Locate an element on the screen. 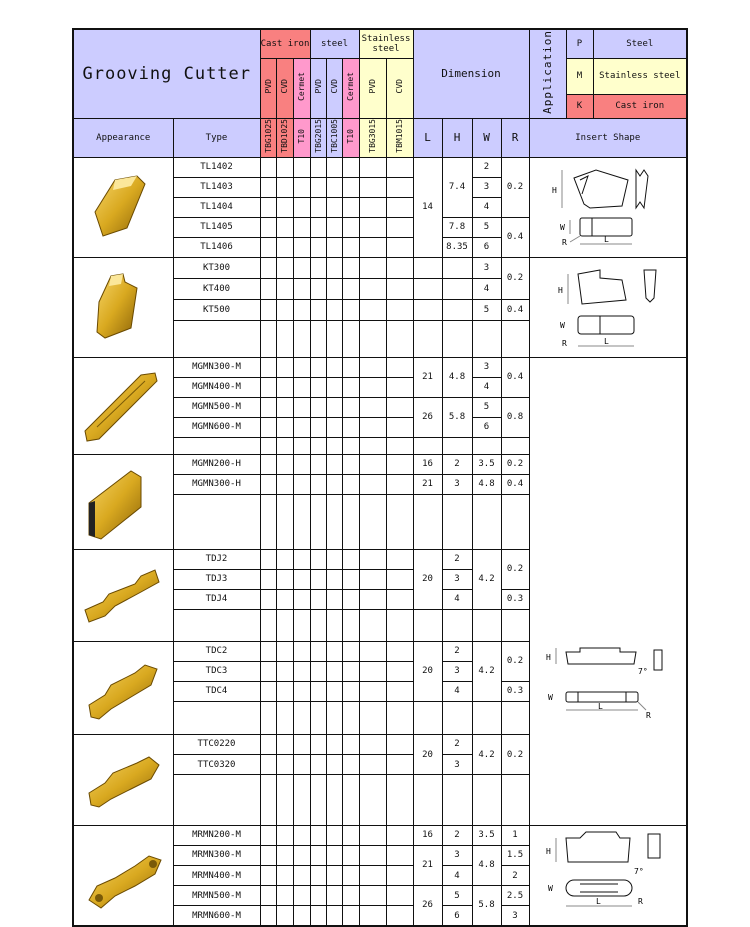  dim-h-cell: 2 is located at coordinates (457, 559).